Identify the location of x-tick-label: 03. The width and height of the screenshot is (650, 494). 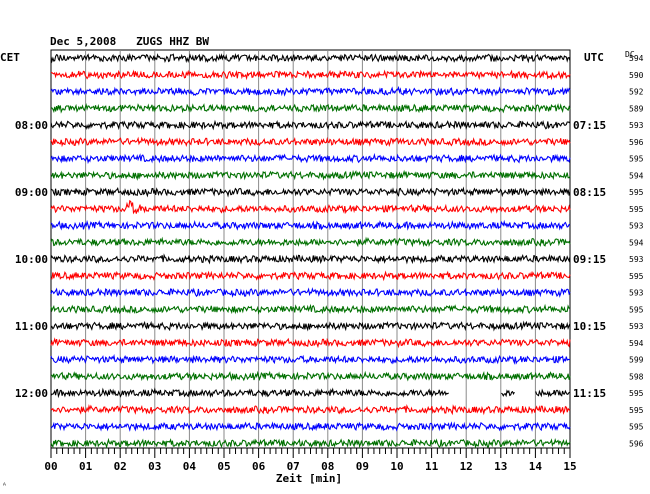
(154, 466).